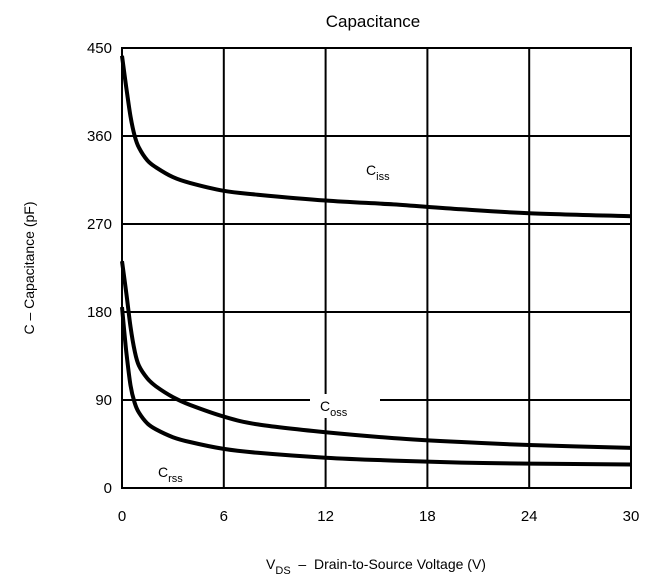  I want to click on series-label-background, so click(345, 406).